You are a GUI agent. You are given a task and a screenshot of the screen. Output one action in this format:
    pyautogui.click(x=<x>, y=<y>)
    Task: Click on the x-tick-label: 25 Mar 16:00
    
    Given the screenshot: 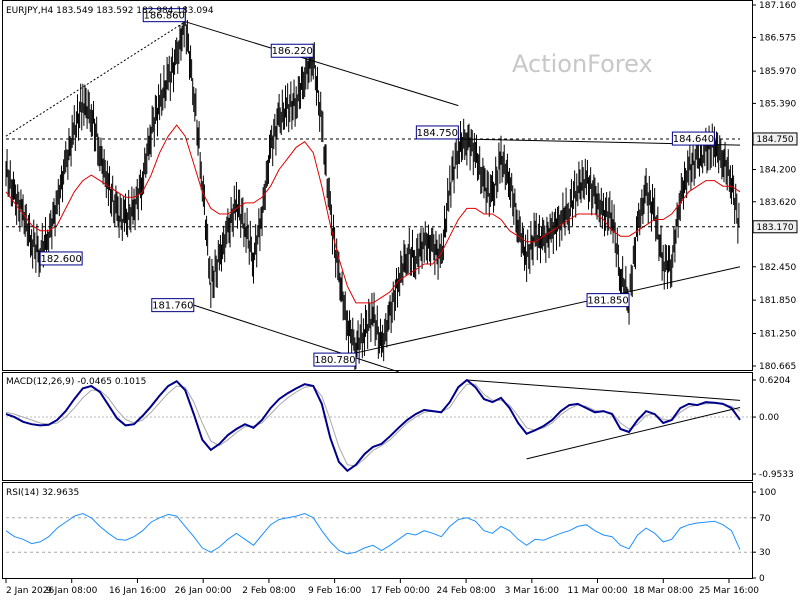 What is the action you would take?
    pyautogui.click(x=729, y=591)
    